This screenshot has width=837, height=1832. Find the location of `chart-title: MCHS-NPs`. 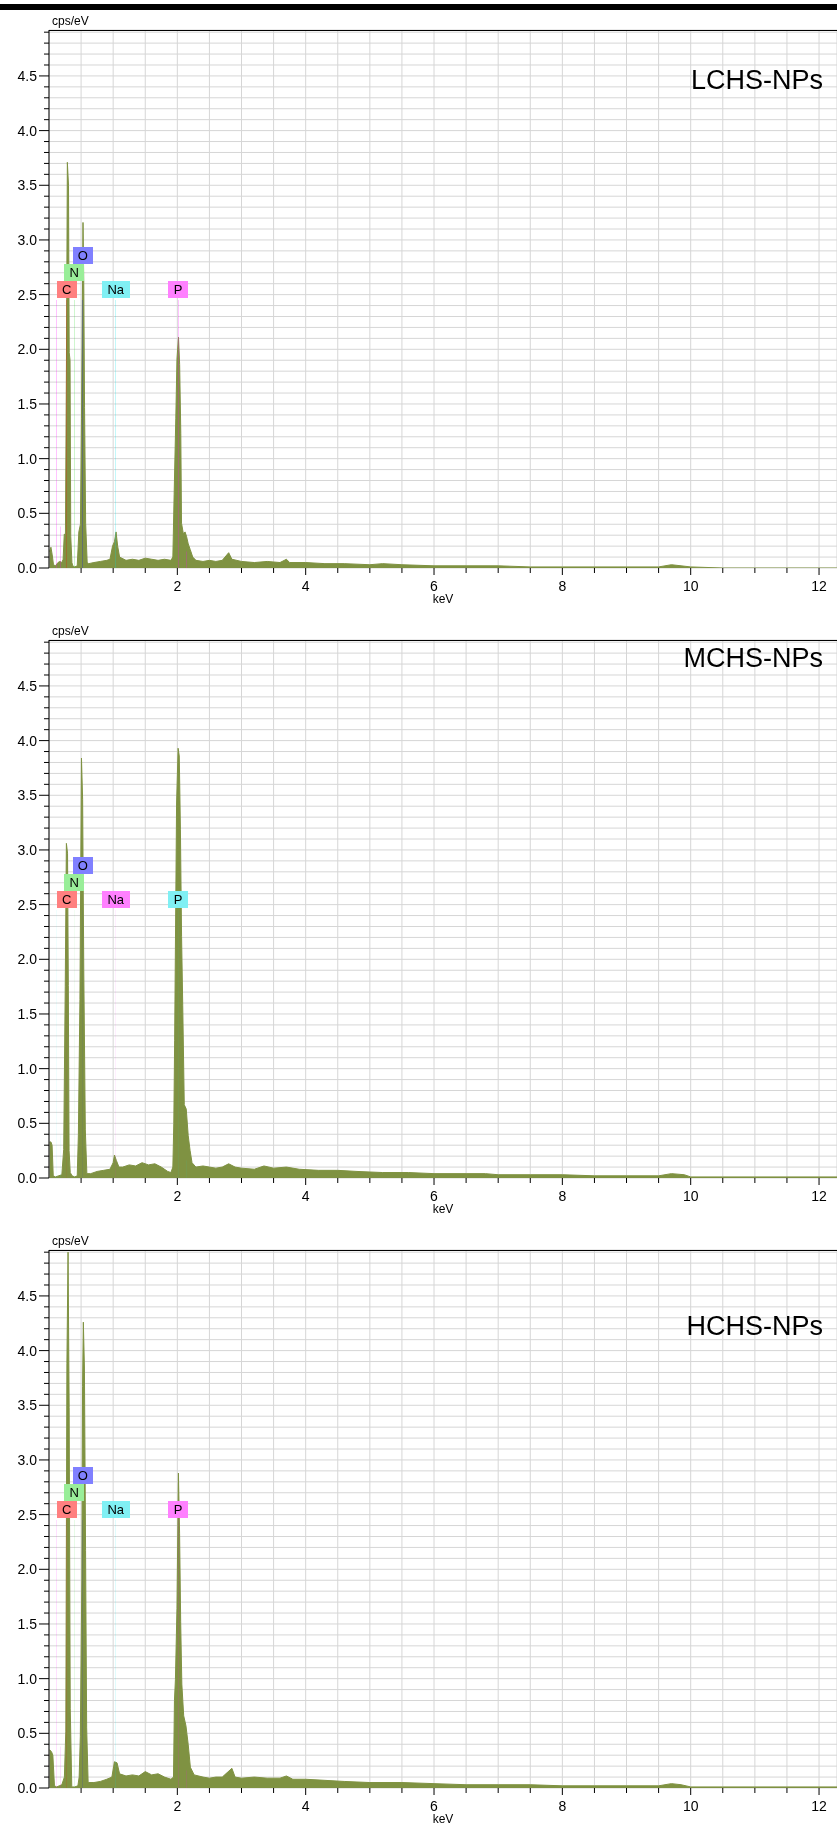

chart-title: MCHS-NPs is located at coordinates (753, 658).